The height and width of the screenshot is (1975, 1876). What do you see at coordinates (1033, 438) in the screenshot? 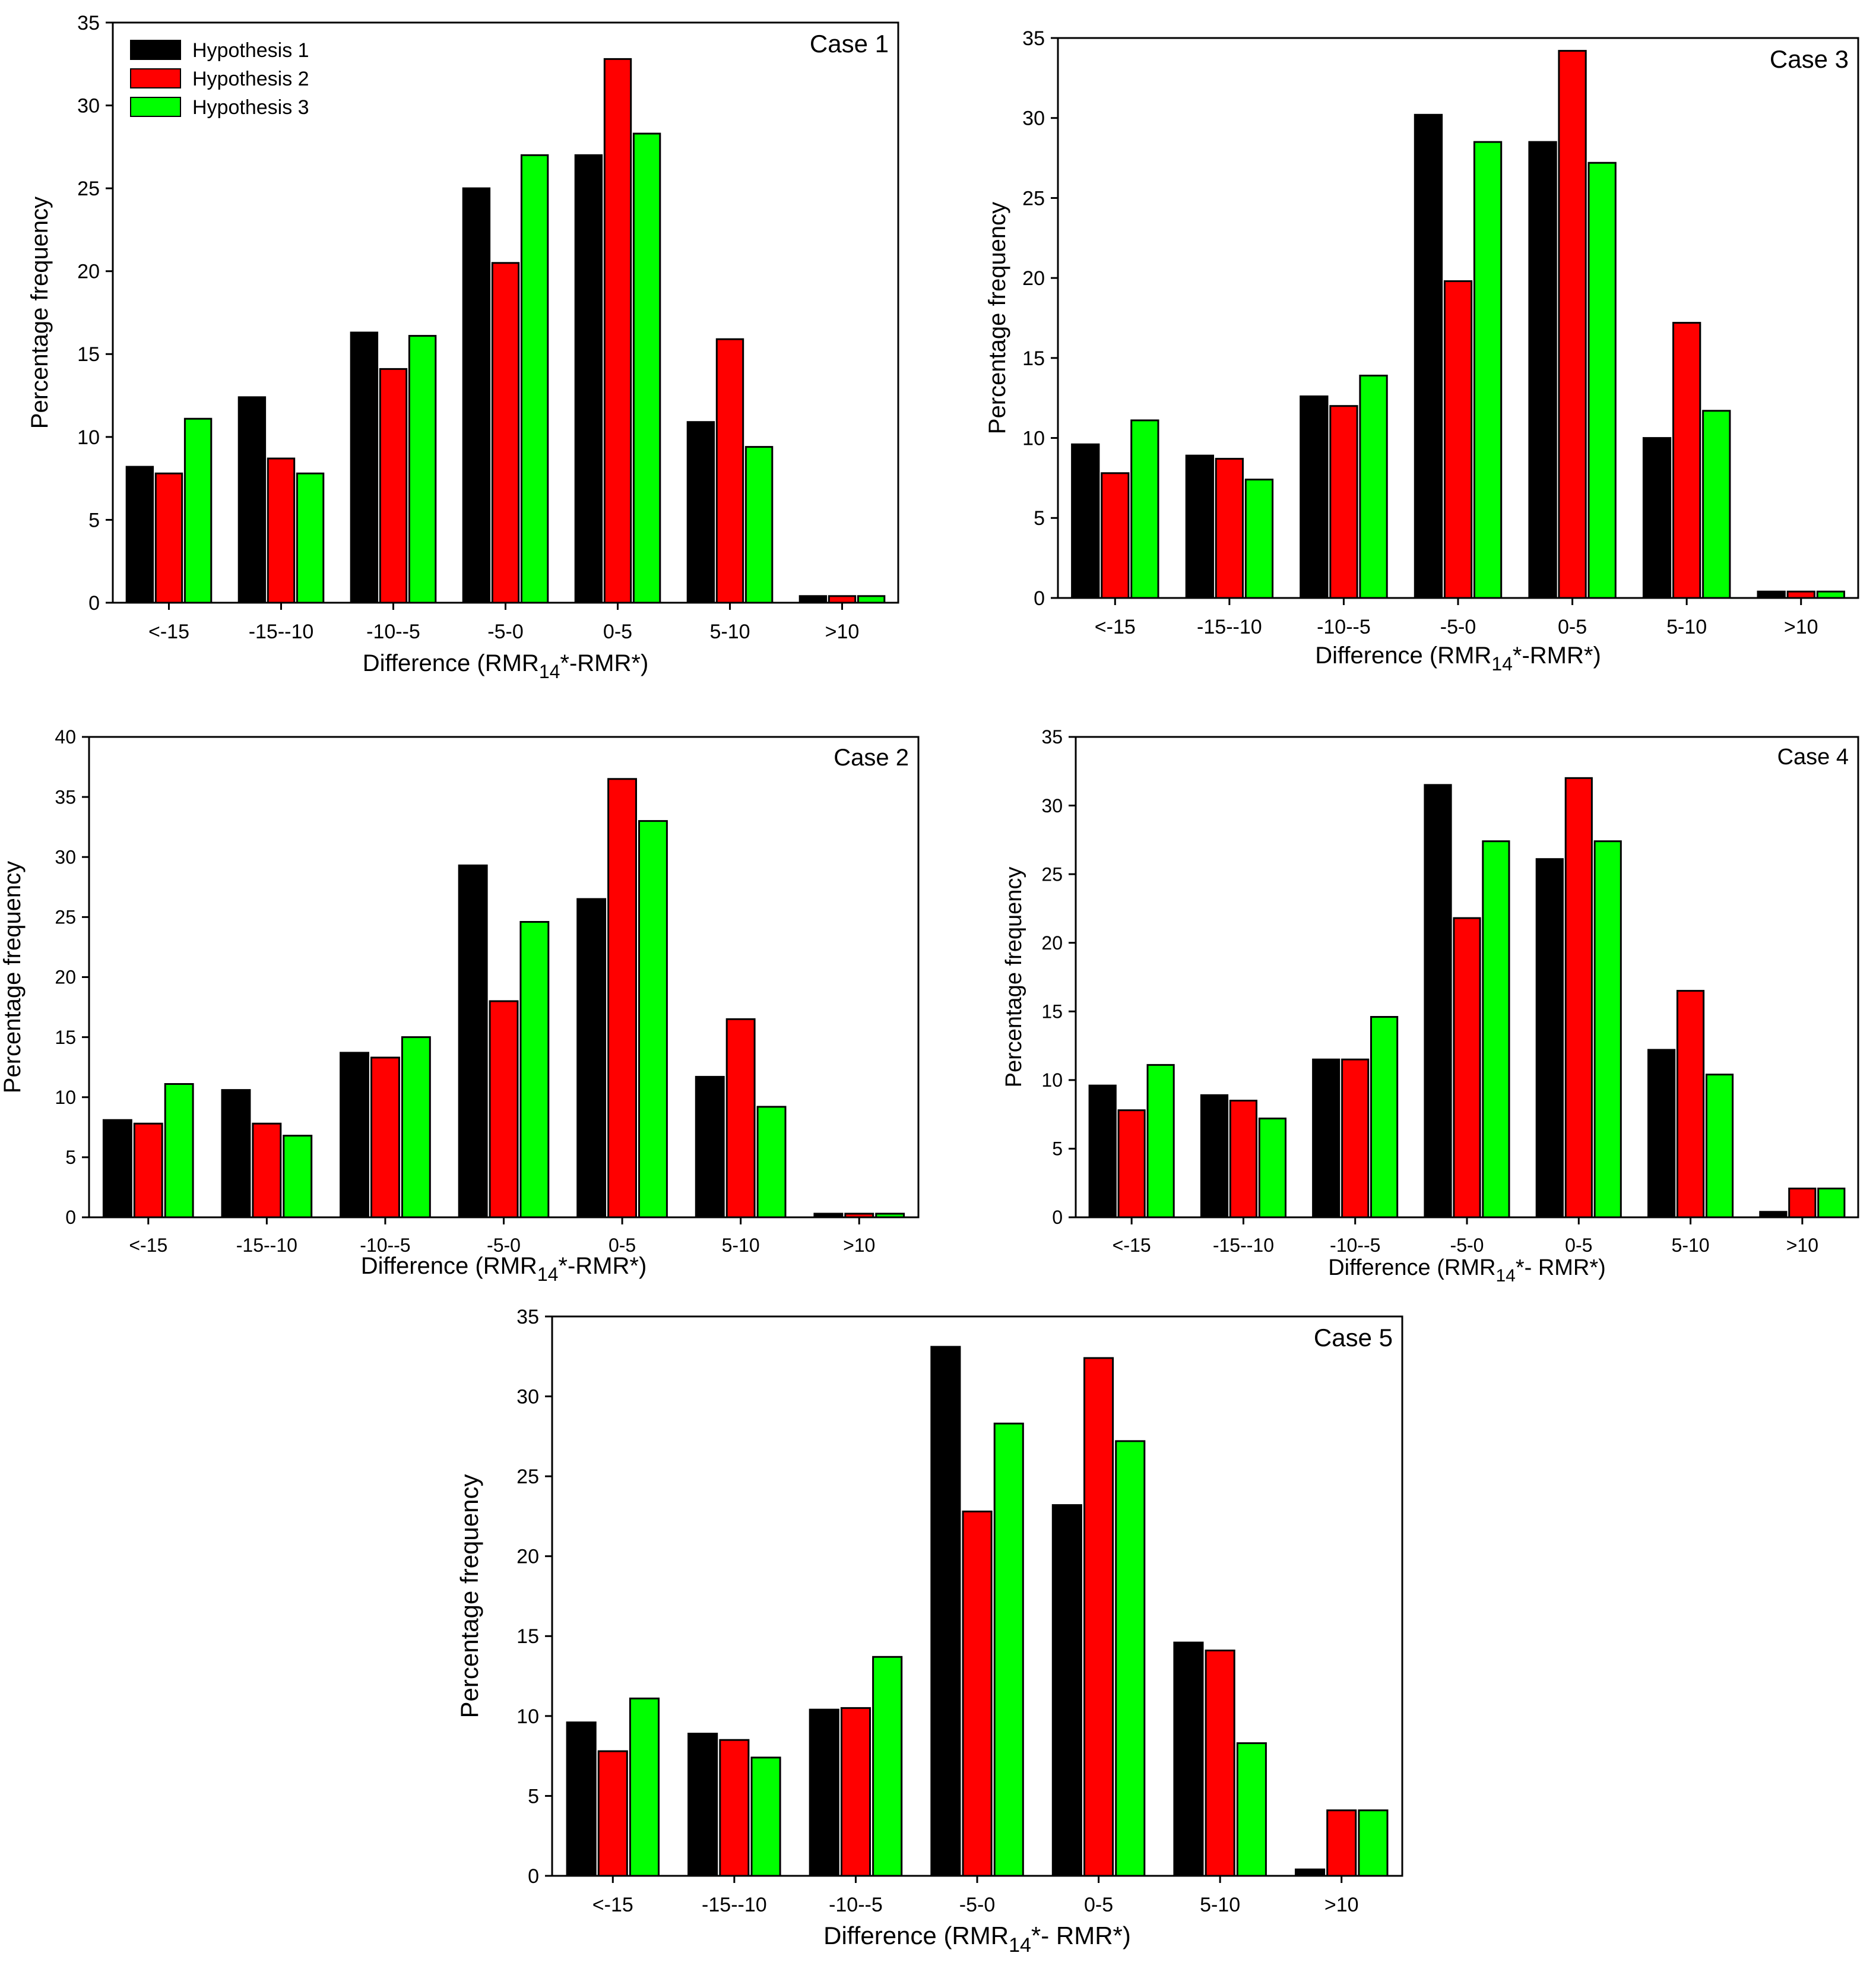
I see `y-tick-label: 10` at bounding box center [1033, 438].